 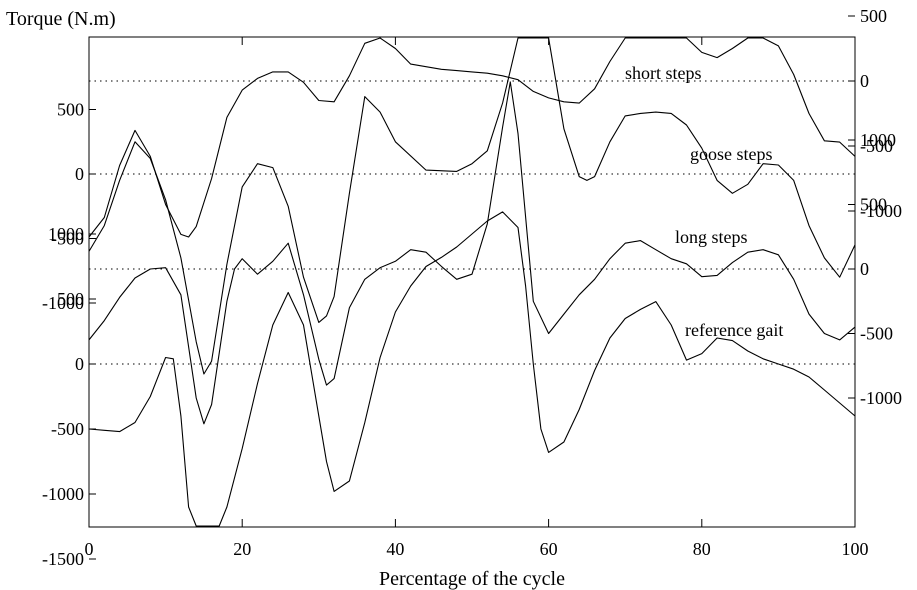 I want to click on x-tick-label: 60, so click(x=549, y=549).